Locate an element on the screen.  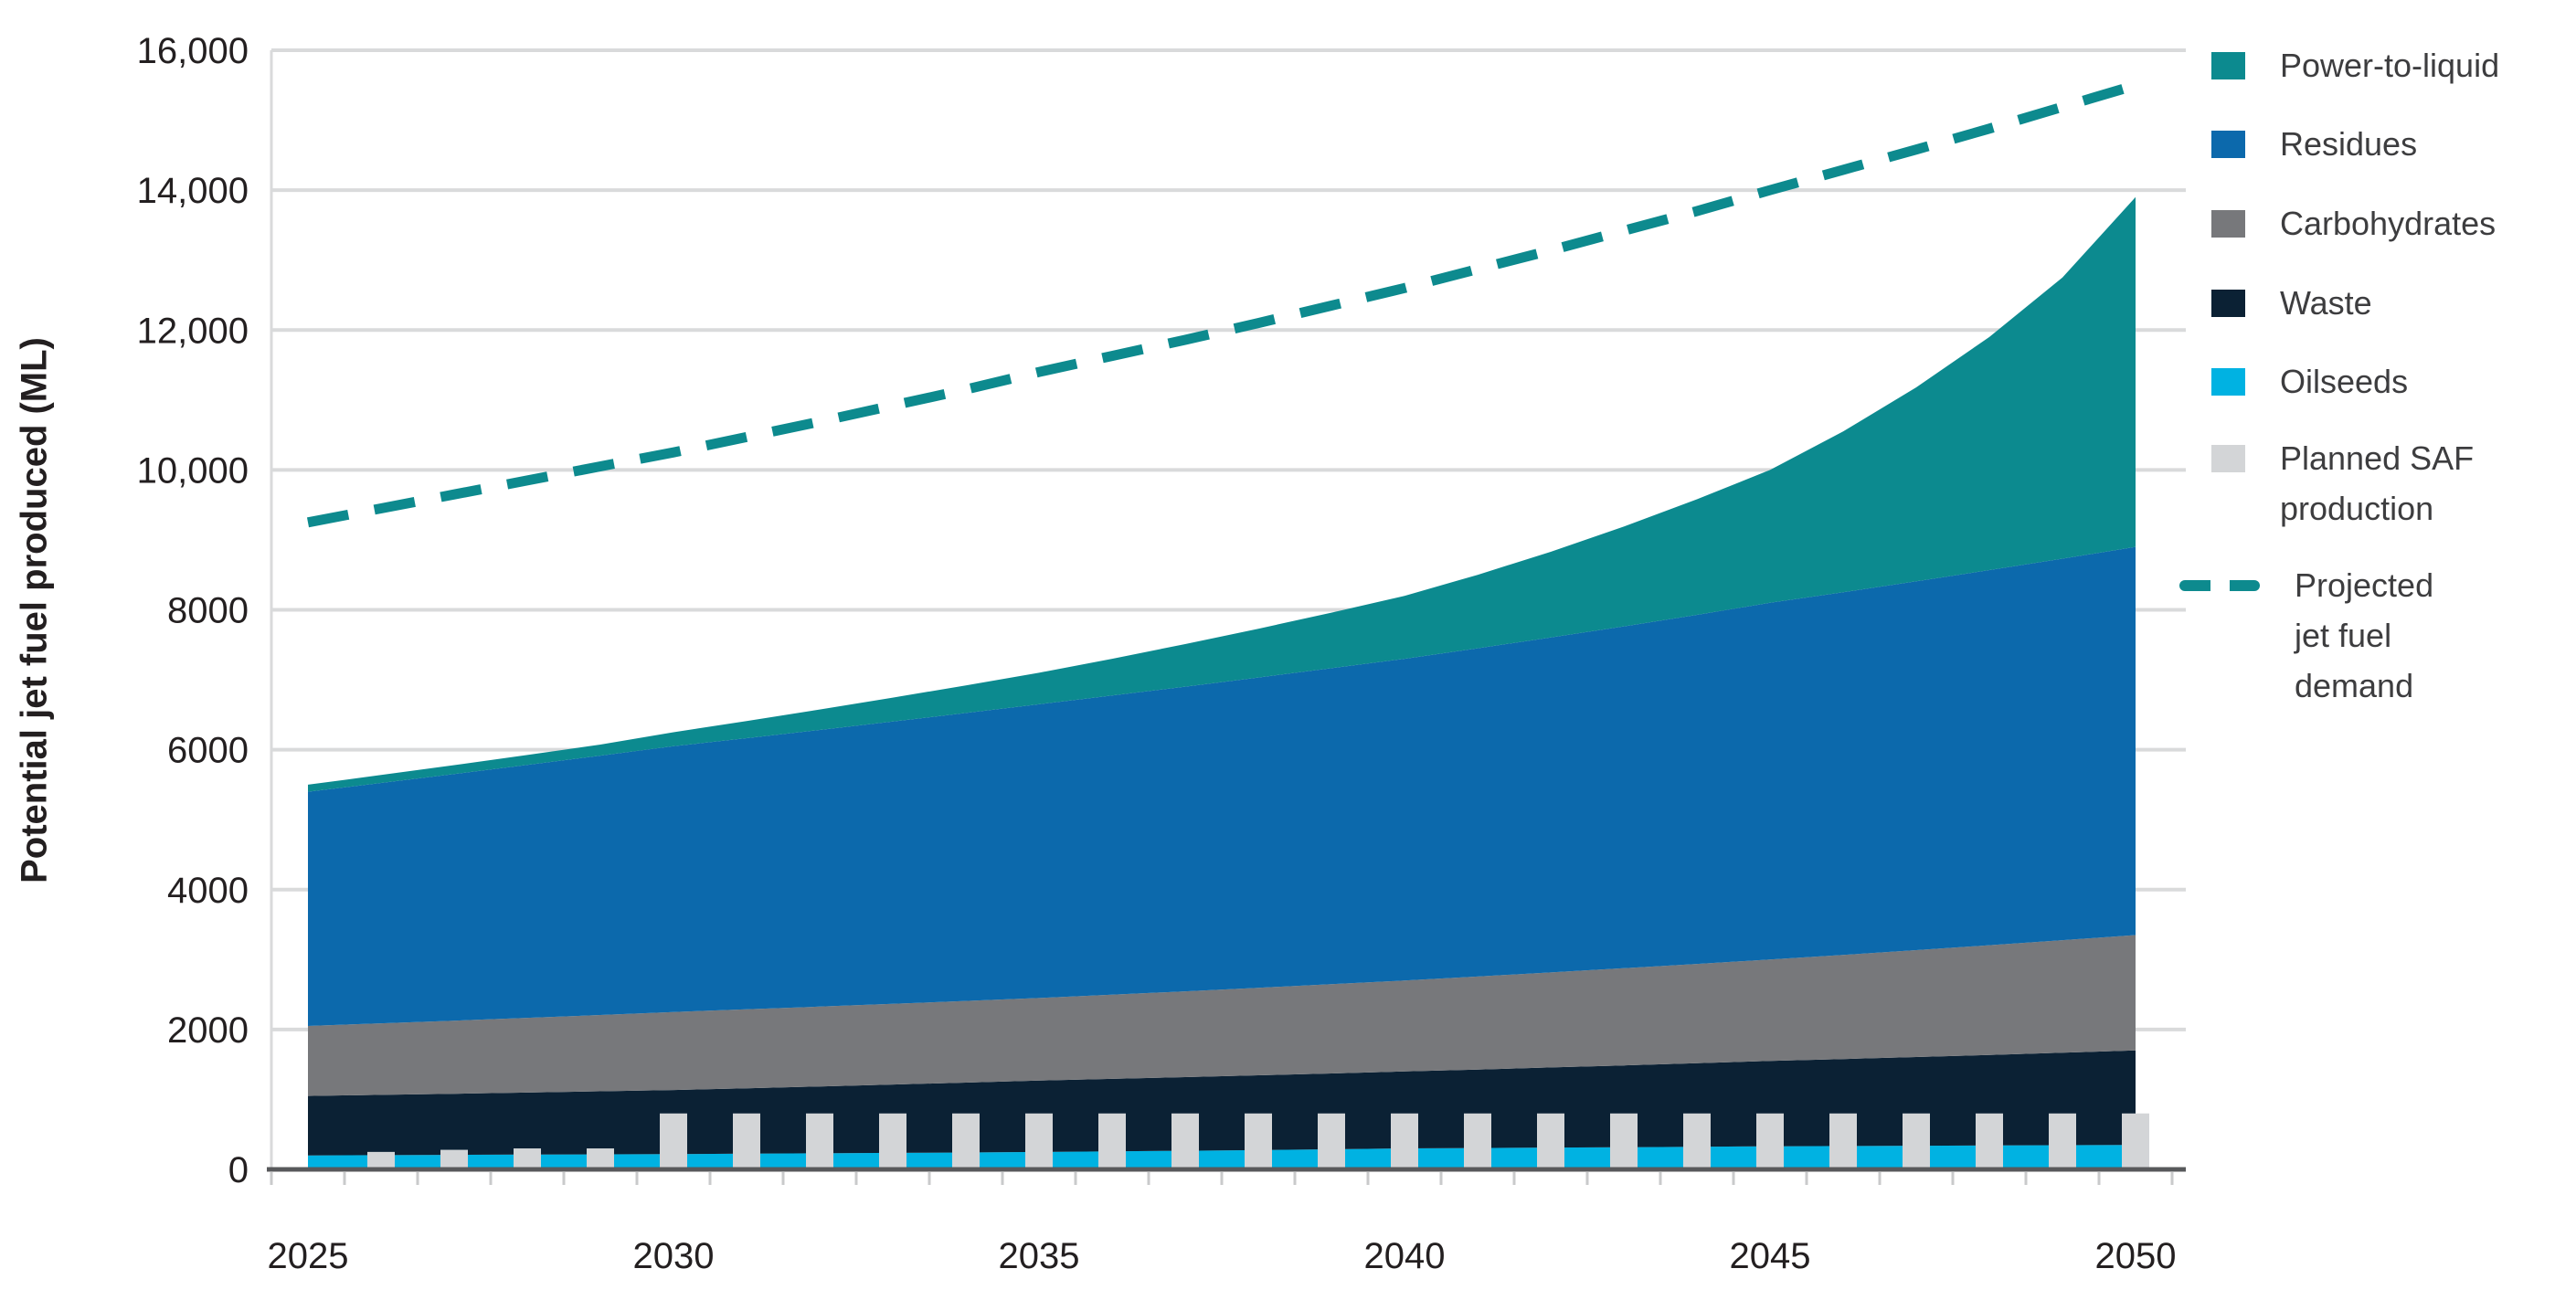
legend-label: Residues is located at coordinates (2349, 144).